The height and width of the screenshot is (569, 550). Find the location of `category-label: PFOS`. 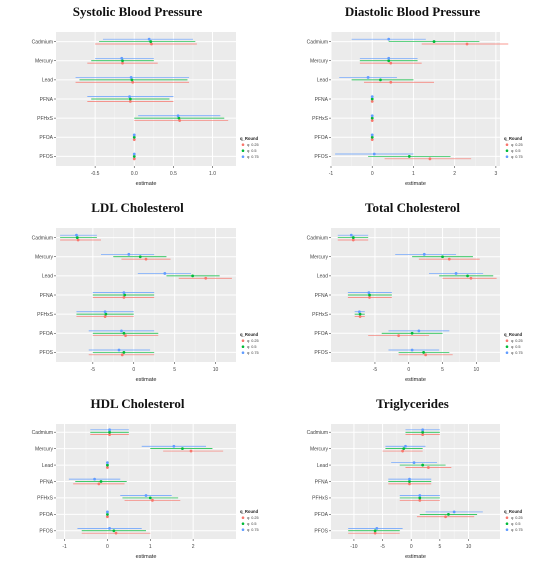

category-label: PFOS is located at coordinates (46, 157).